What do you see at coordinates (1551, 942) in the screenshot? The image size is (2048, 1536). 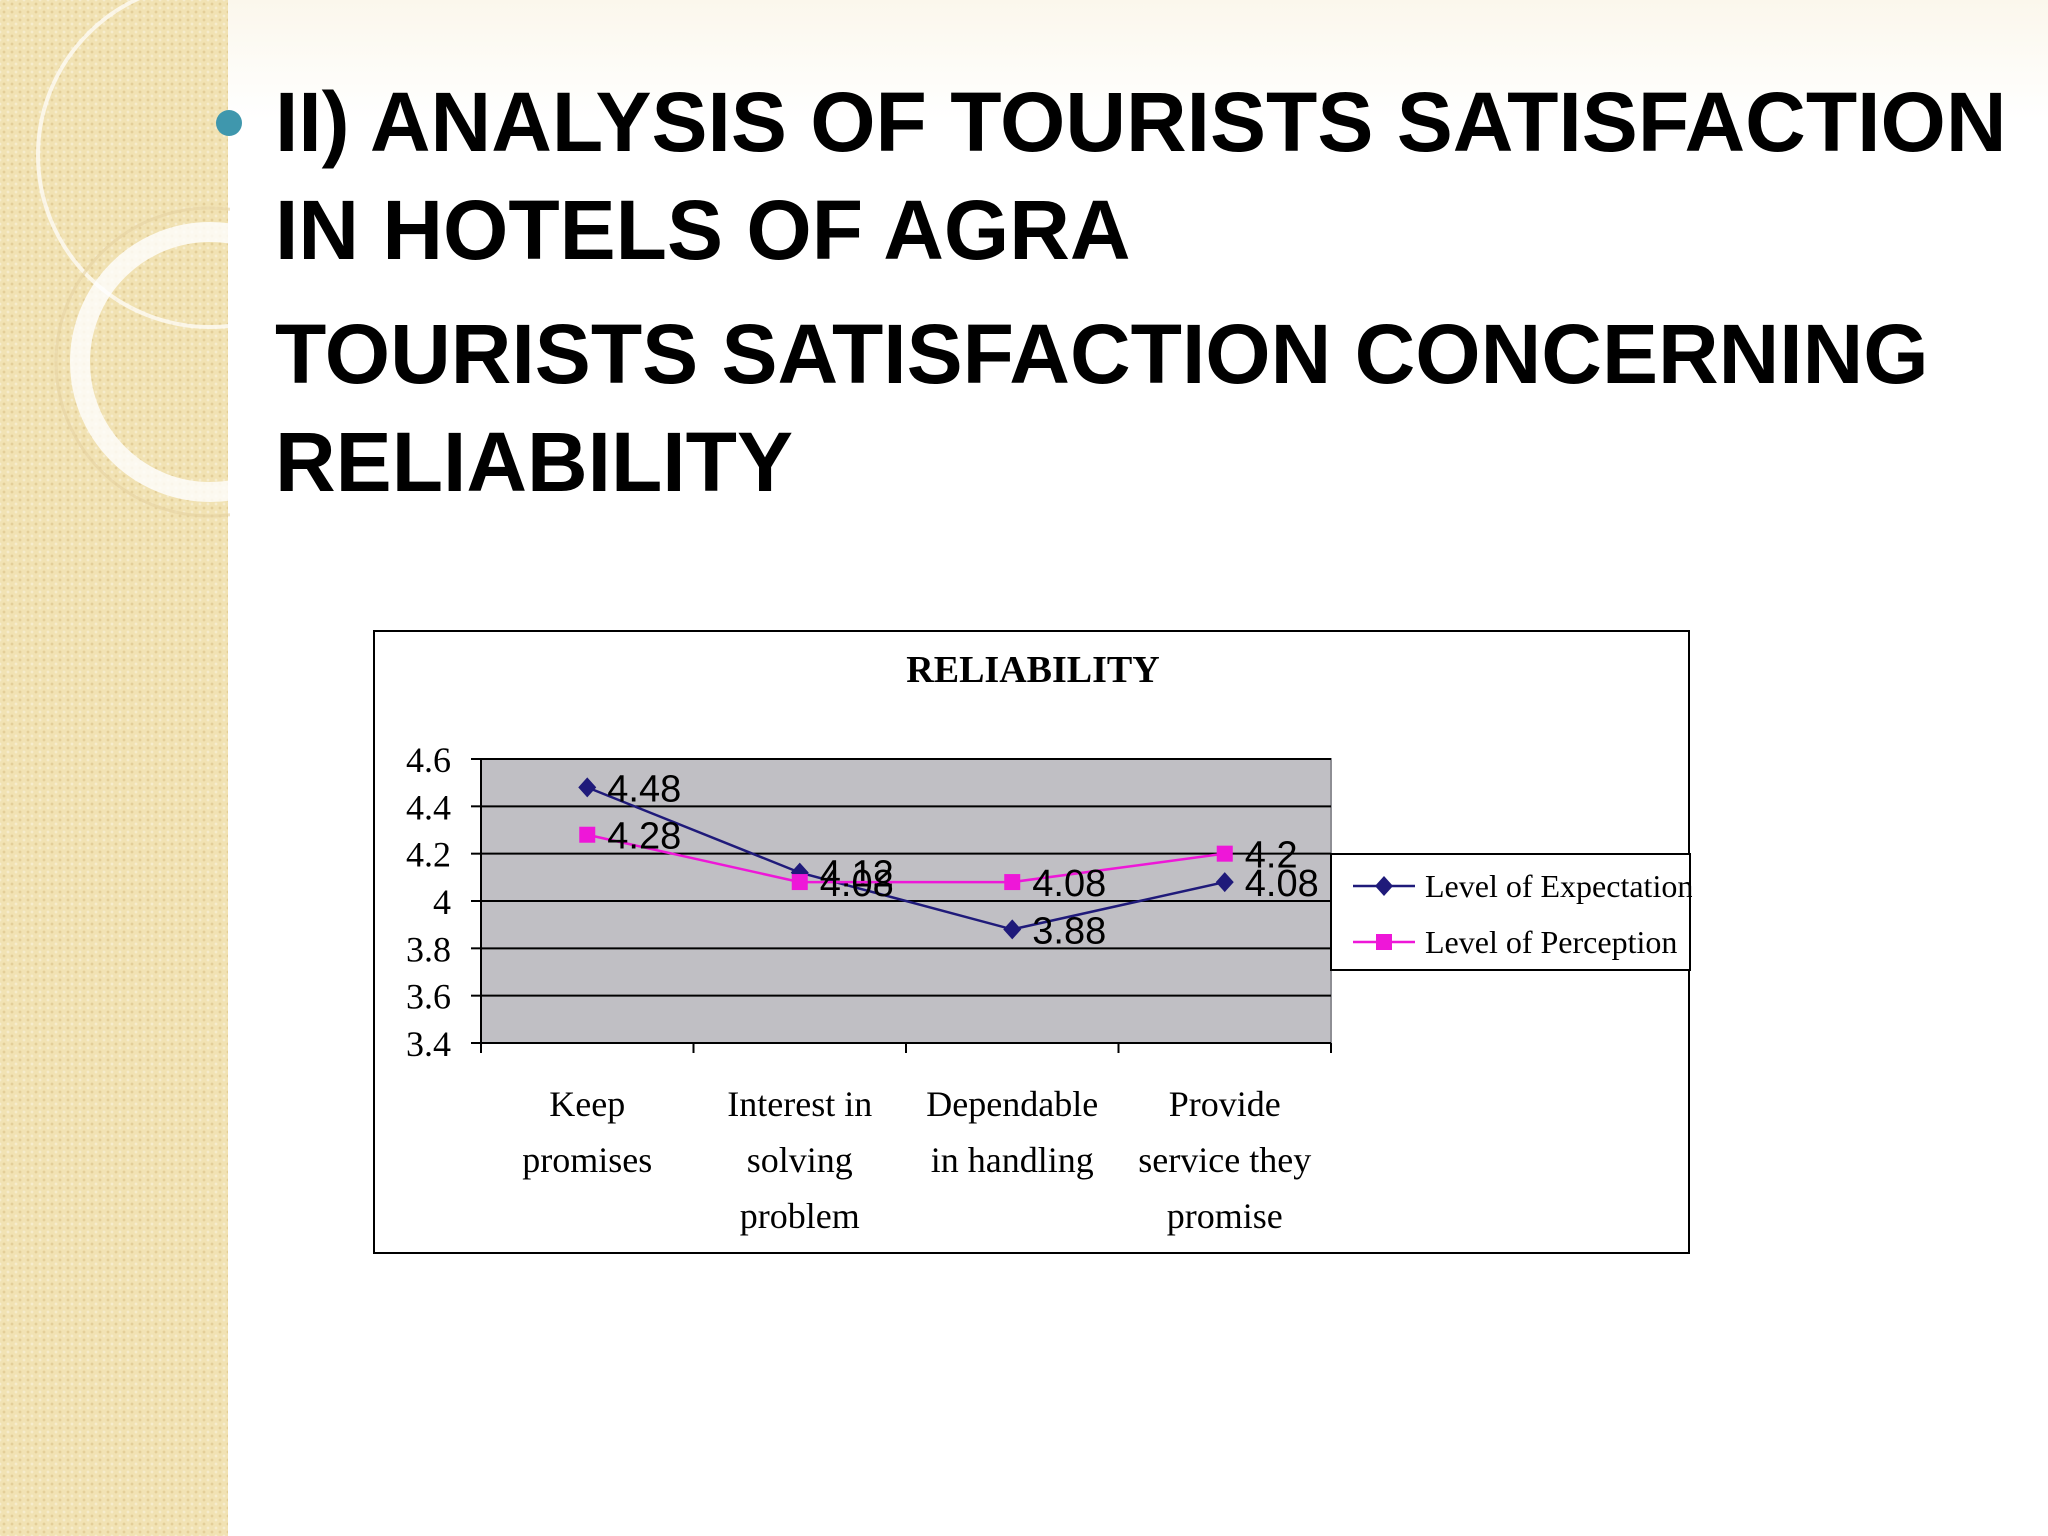 I see `legend-label: Level of Perception` at bounding box center [1551, 942].